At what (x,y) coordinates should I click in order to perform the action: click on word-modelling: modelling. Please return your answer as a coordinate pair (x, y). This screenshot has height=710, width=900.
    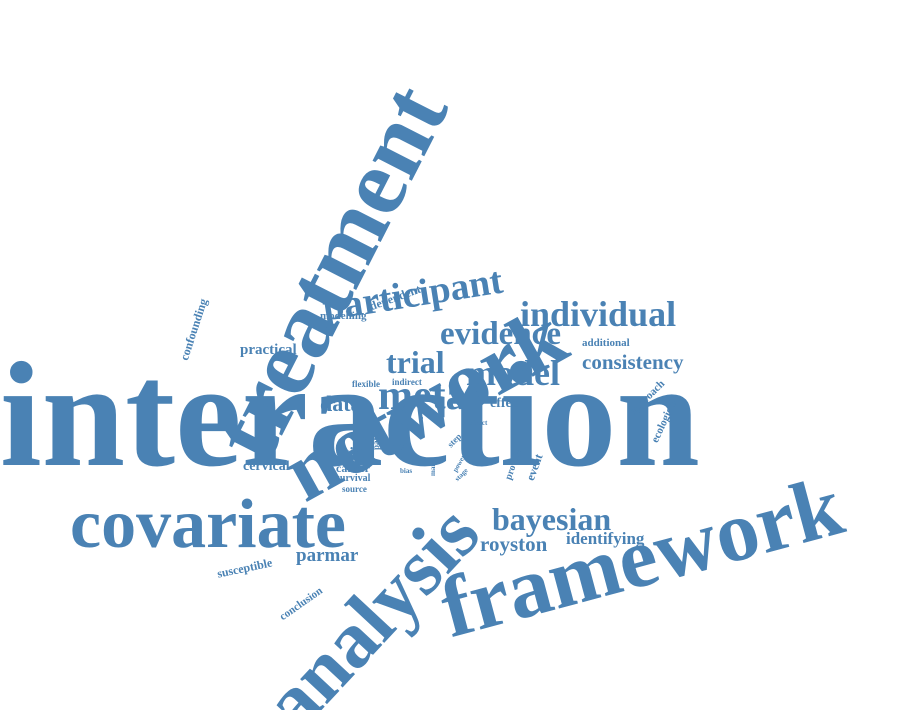
    Looking at the image, I should click on (343, 316).